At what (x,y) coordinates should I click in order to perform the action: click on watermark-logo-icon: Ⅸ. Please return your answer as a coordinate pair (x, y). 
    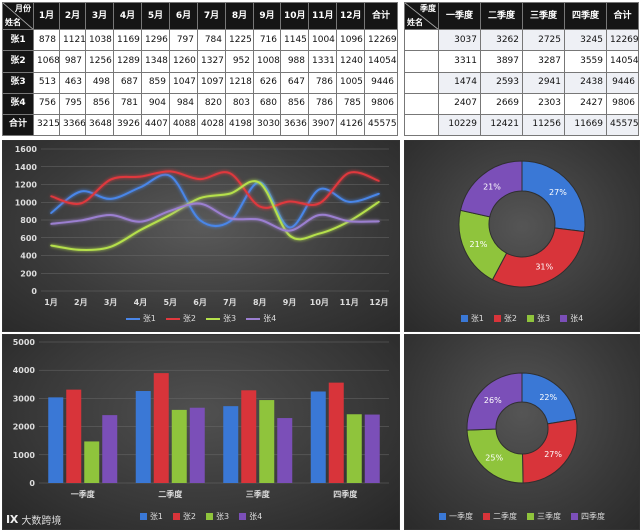
    Looking at the image, I should click on (12, 519).